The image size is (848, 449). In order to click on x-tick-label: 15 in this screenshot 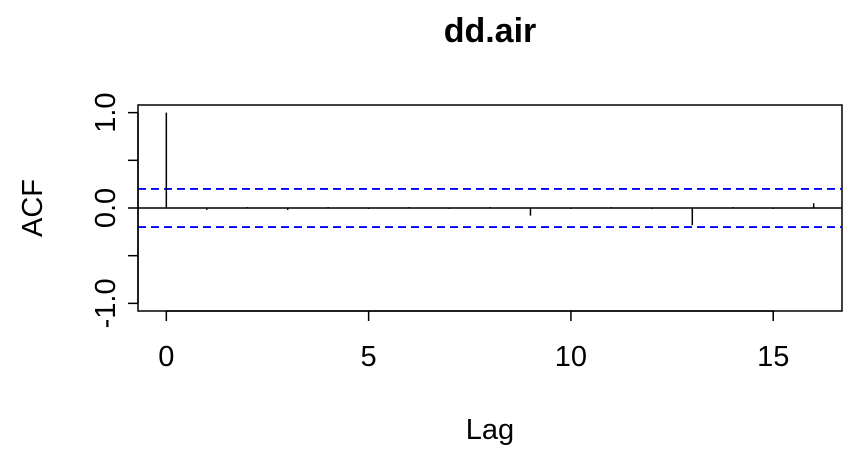, I will do `click(773, 357)`.